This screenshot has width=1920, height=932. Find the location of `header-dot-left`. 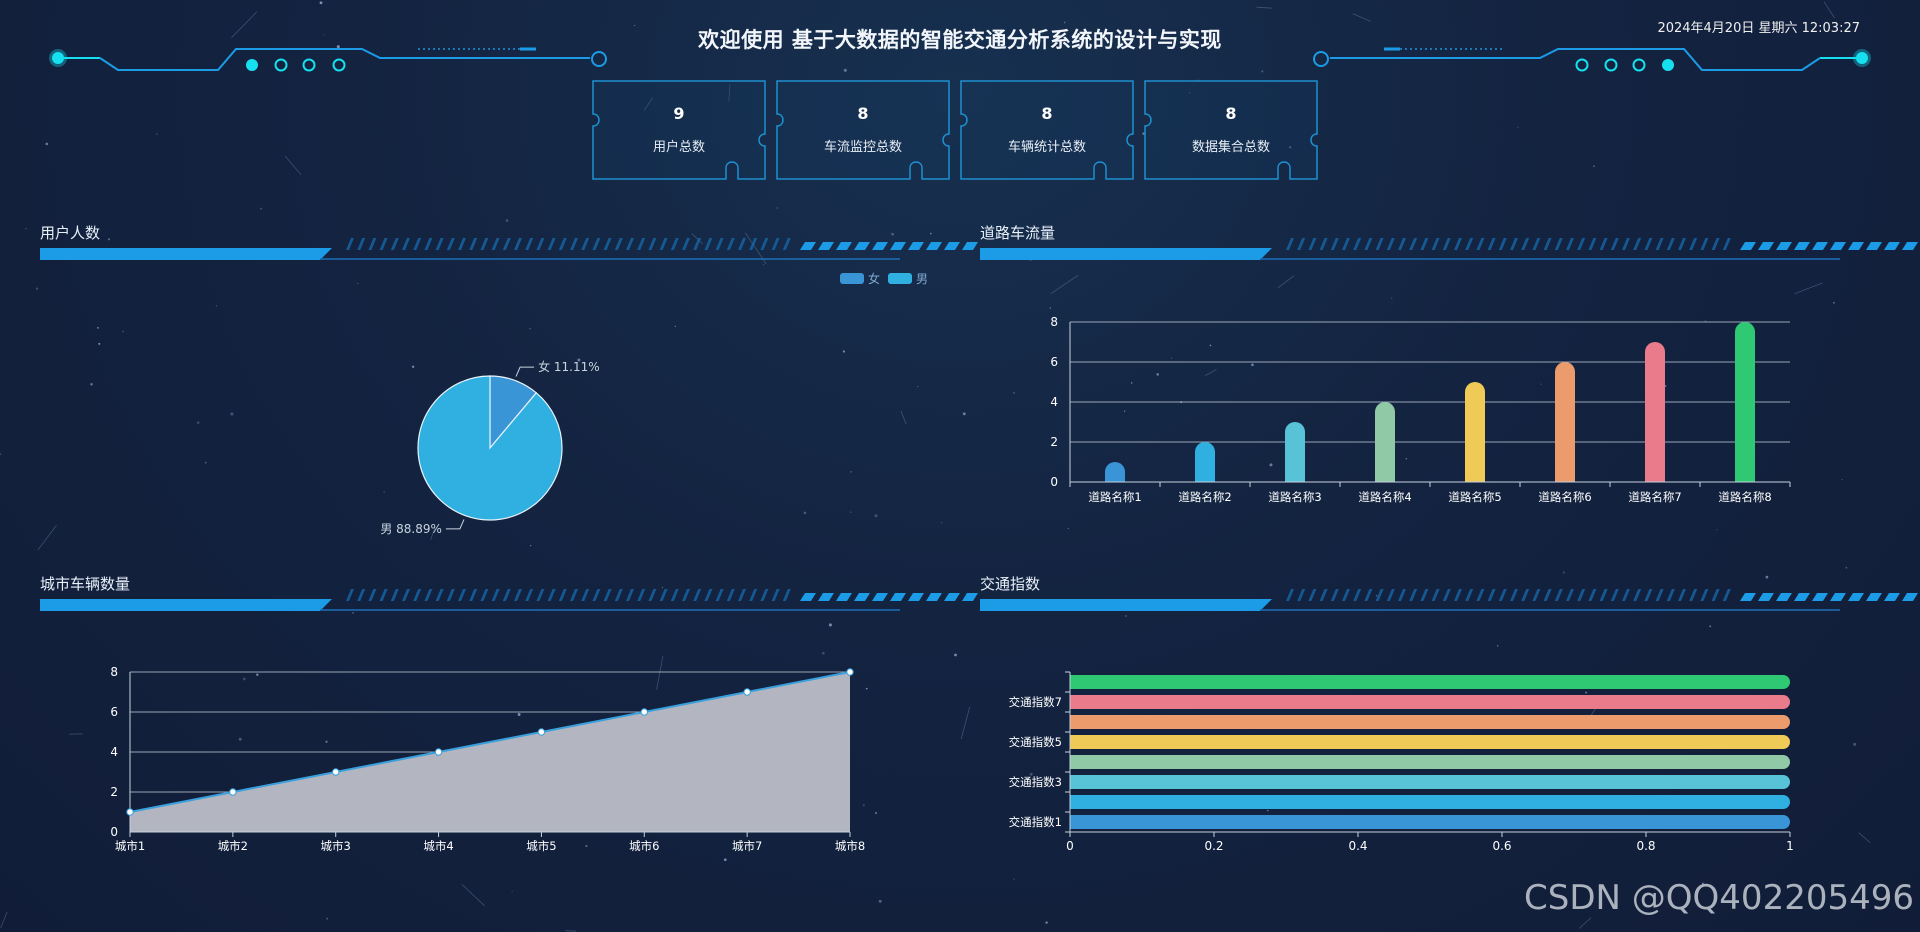

header-dot-left is located at coordinates (58, 58).